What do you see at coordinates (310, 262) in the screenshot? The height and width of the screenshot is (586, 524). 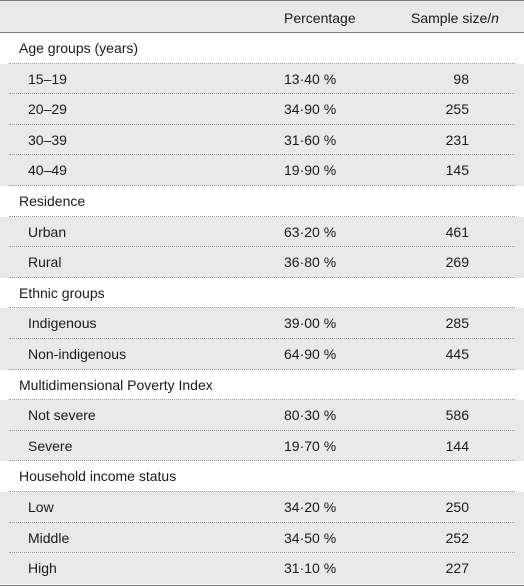 I see `row-percentage: 36·80 %` at bounding box center [310, 262].